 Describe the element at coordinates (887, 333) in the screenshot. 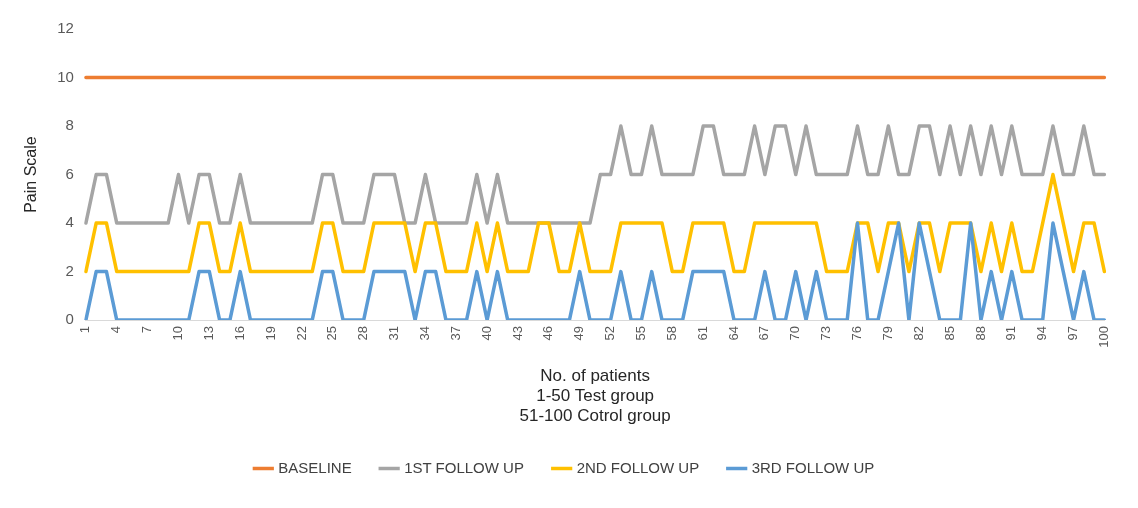

I see `x-tick-label: 79` at that location.